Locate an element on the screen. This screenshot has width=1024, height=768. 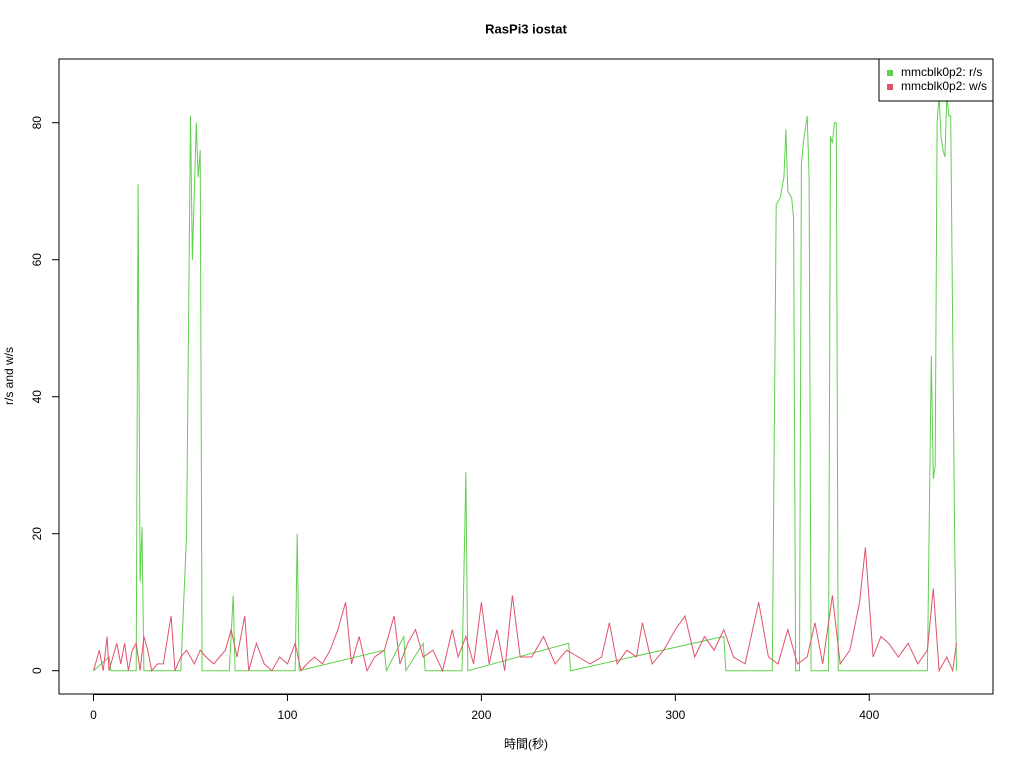
data-line is located at coordinates (525, 610).